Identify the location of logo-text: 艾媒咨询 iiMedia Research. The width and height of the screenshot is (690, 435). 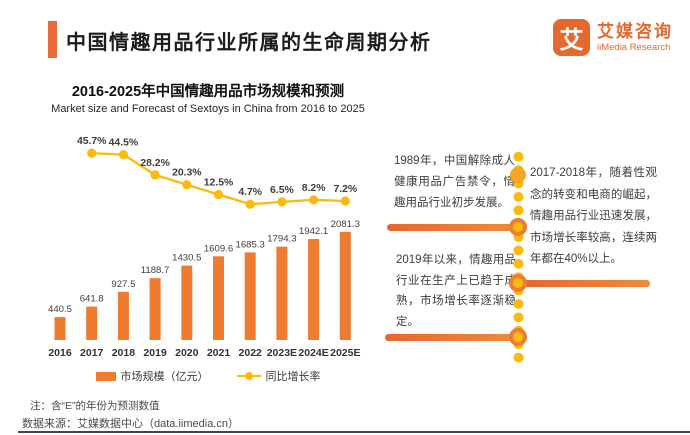
(635, 38).